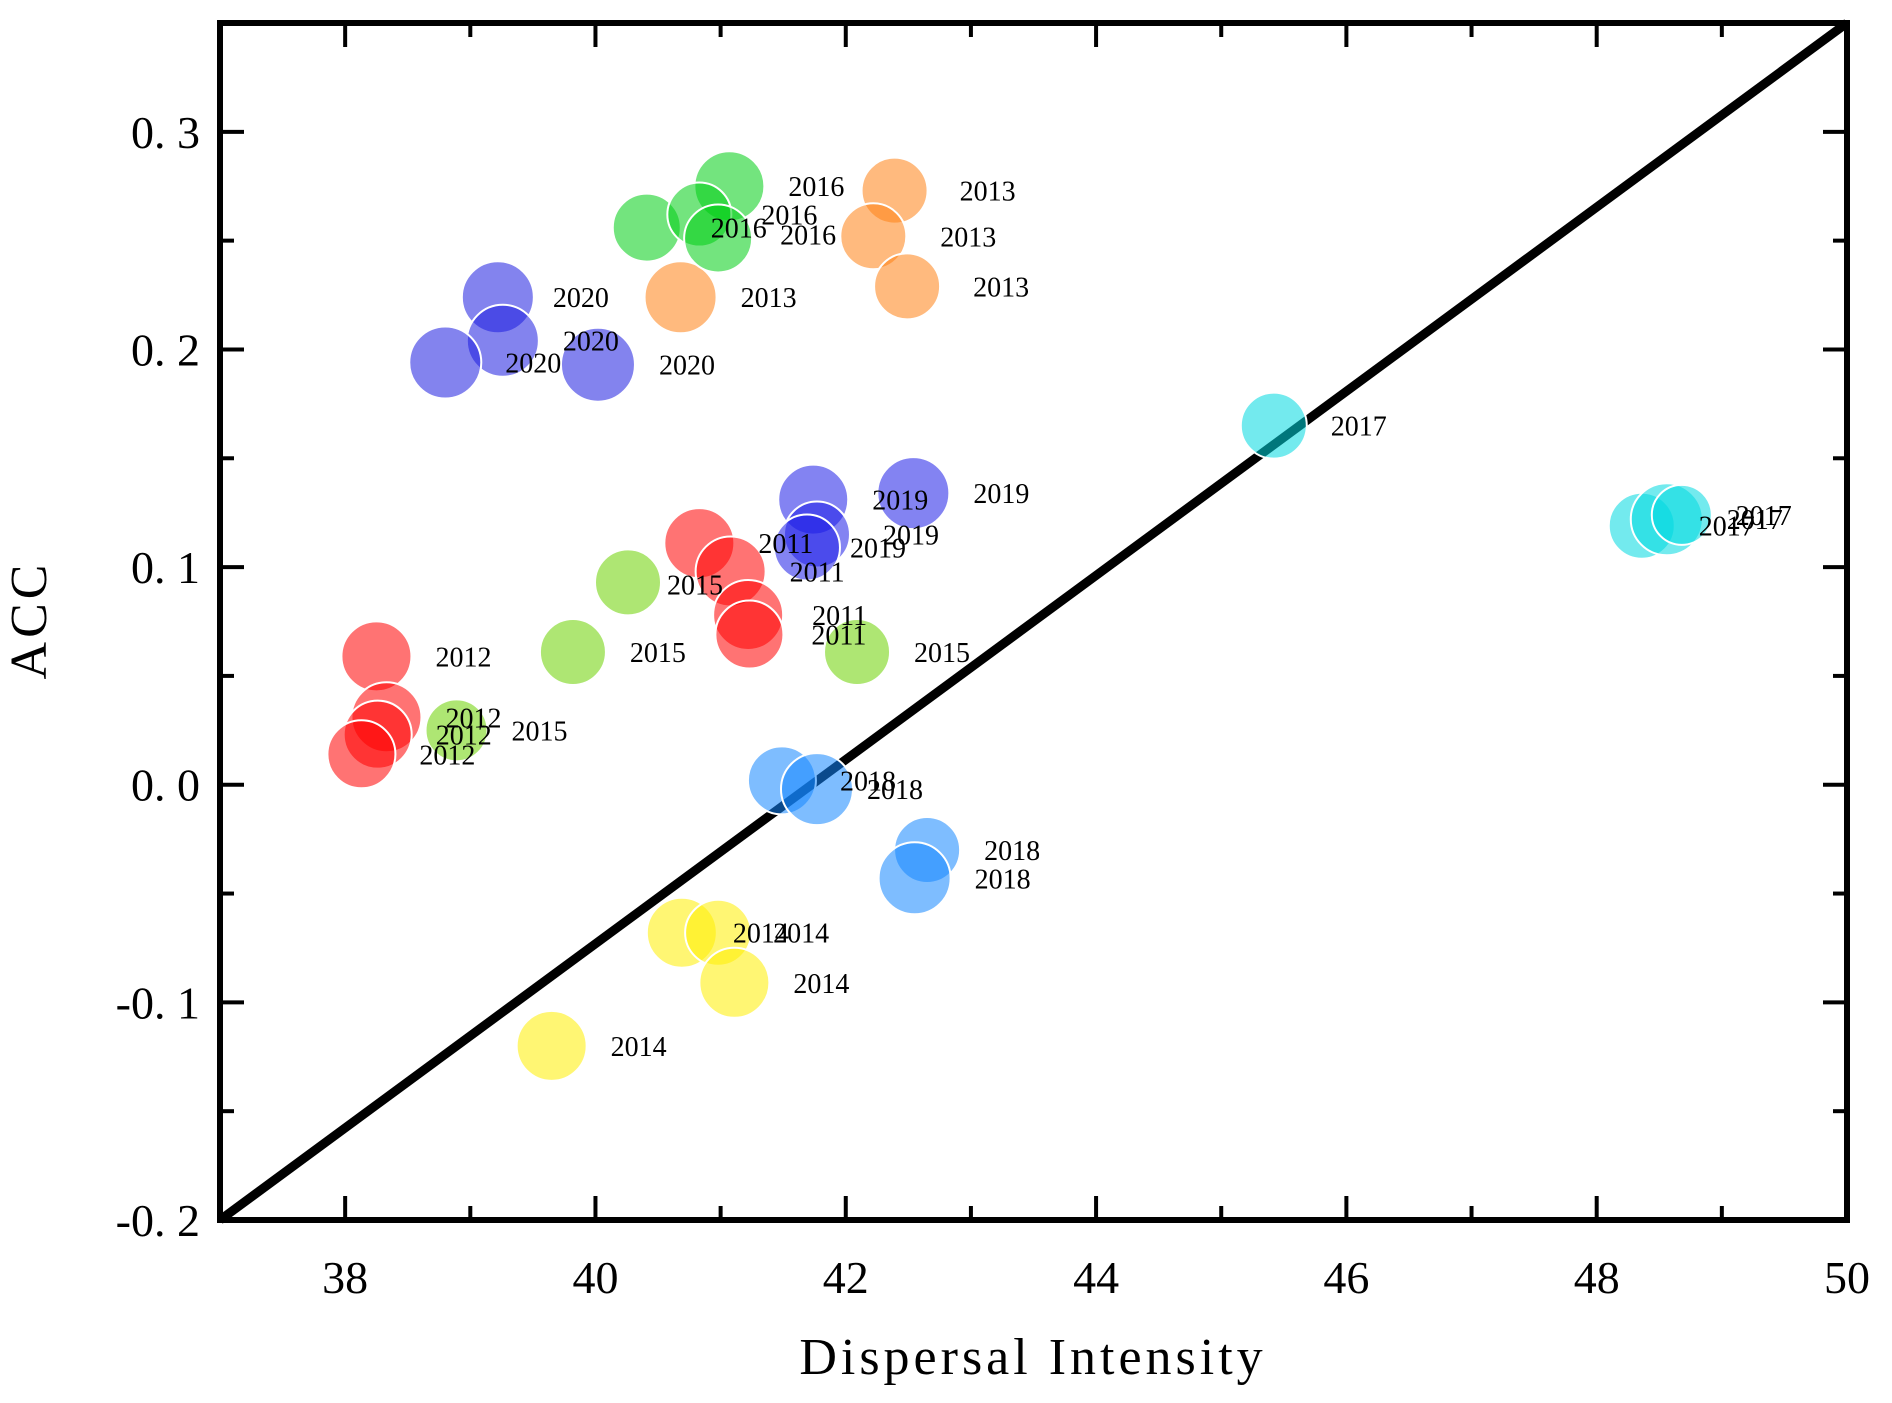 The image size is (1892, 1403). Describe the element at coordinates (1847, 1277) in the screenshot. I see `x-tick-label: 50` at that location.